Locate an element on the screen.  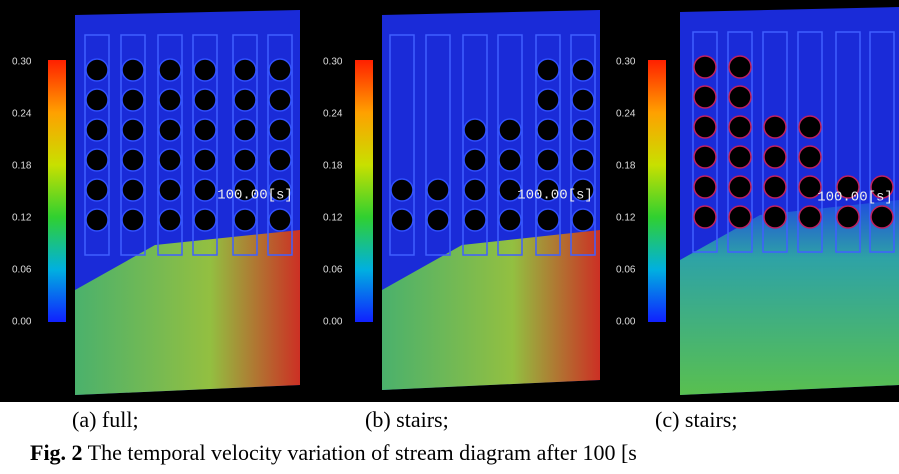
panel-caption: (c) stairs; is located at coordinates (696, 419).